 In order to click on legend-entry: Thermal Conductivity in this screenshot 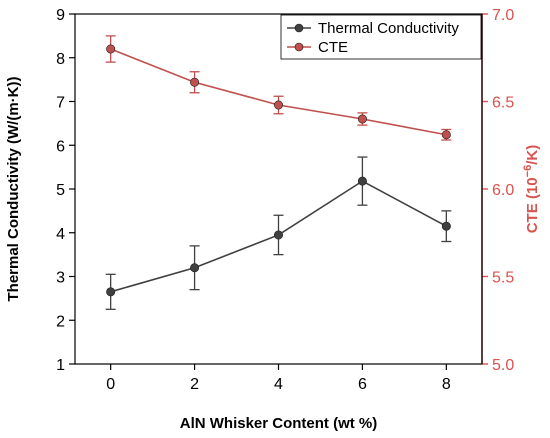, I will do `click(373, 28)`.